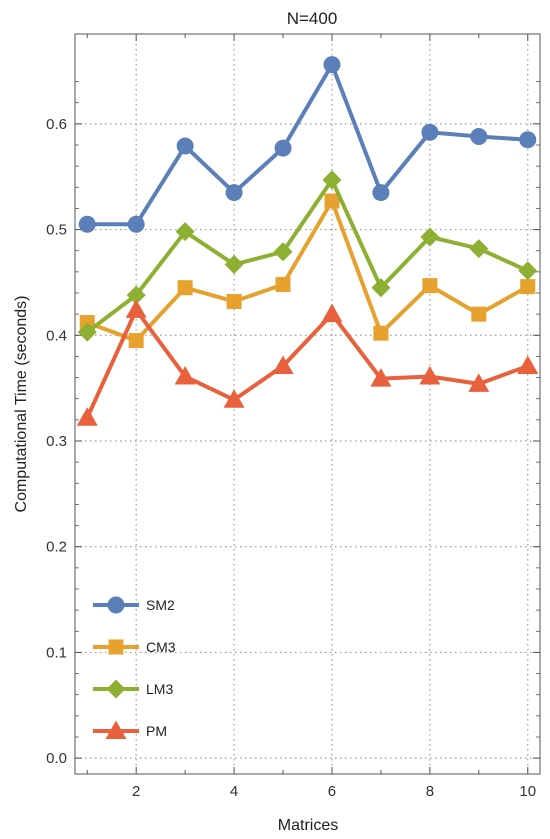 The width and height of the screenshot is (550, 839). I want to click on x-tick-label: 8, so click(430, 791).